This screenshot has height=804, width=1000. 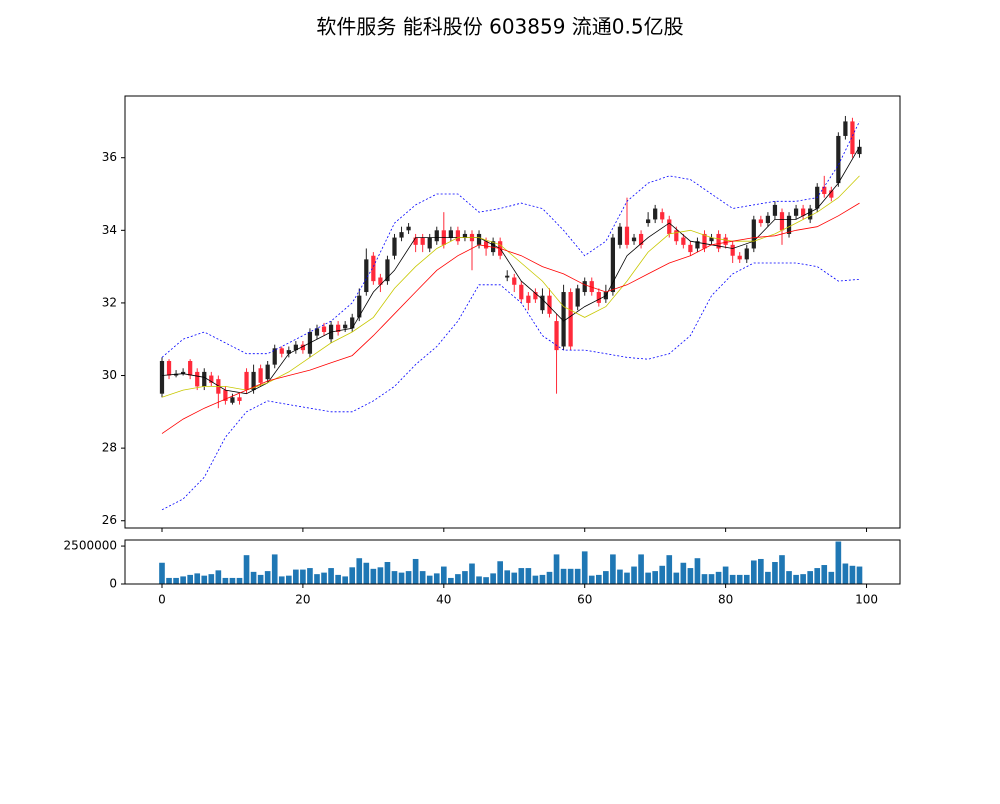 I want to click on volume-frame, so click(x=512, y=562).